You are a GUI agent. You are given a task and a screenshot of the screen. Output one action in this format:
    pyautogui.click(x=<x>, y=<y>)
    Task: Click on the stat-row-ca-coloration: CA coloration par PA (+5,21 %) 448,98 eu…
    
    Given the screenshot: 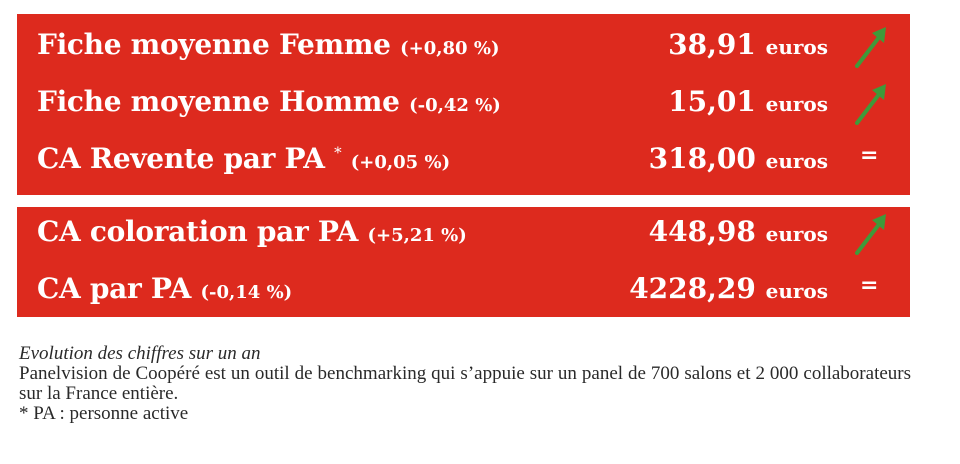 What is the action you would take?
    pyautogui.click(x=463, y=232)
    